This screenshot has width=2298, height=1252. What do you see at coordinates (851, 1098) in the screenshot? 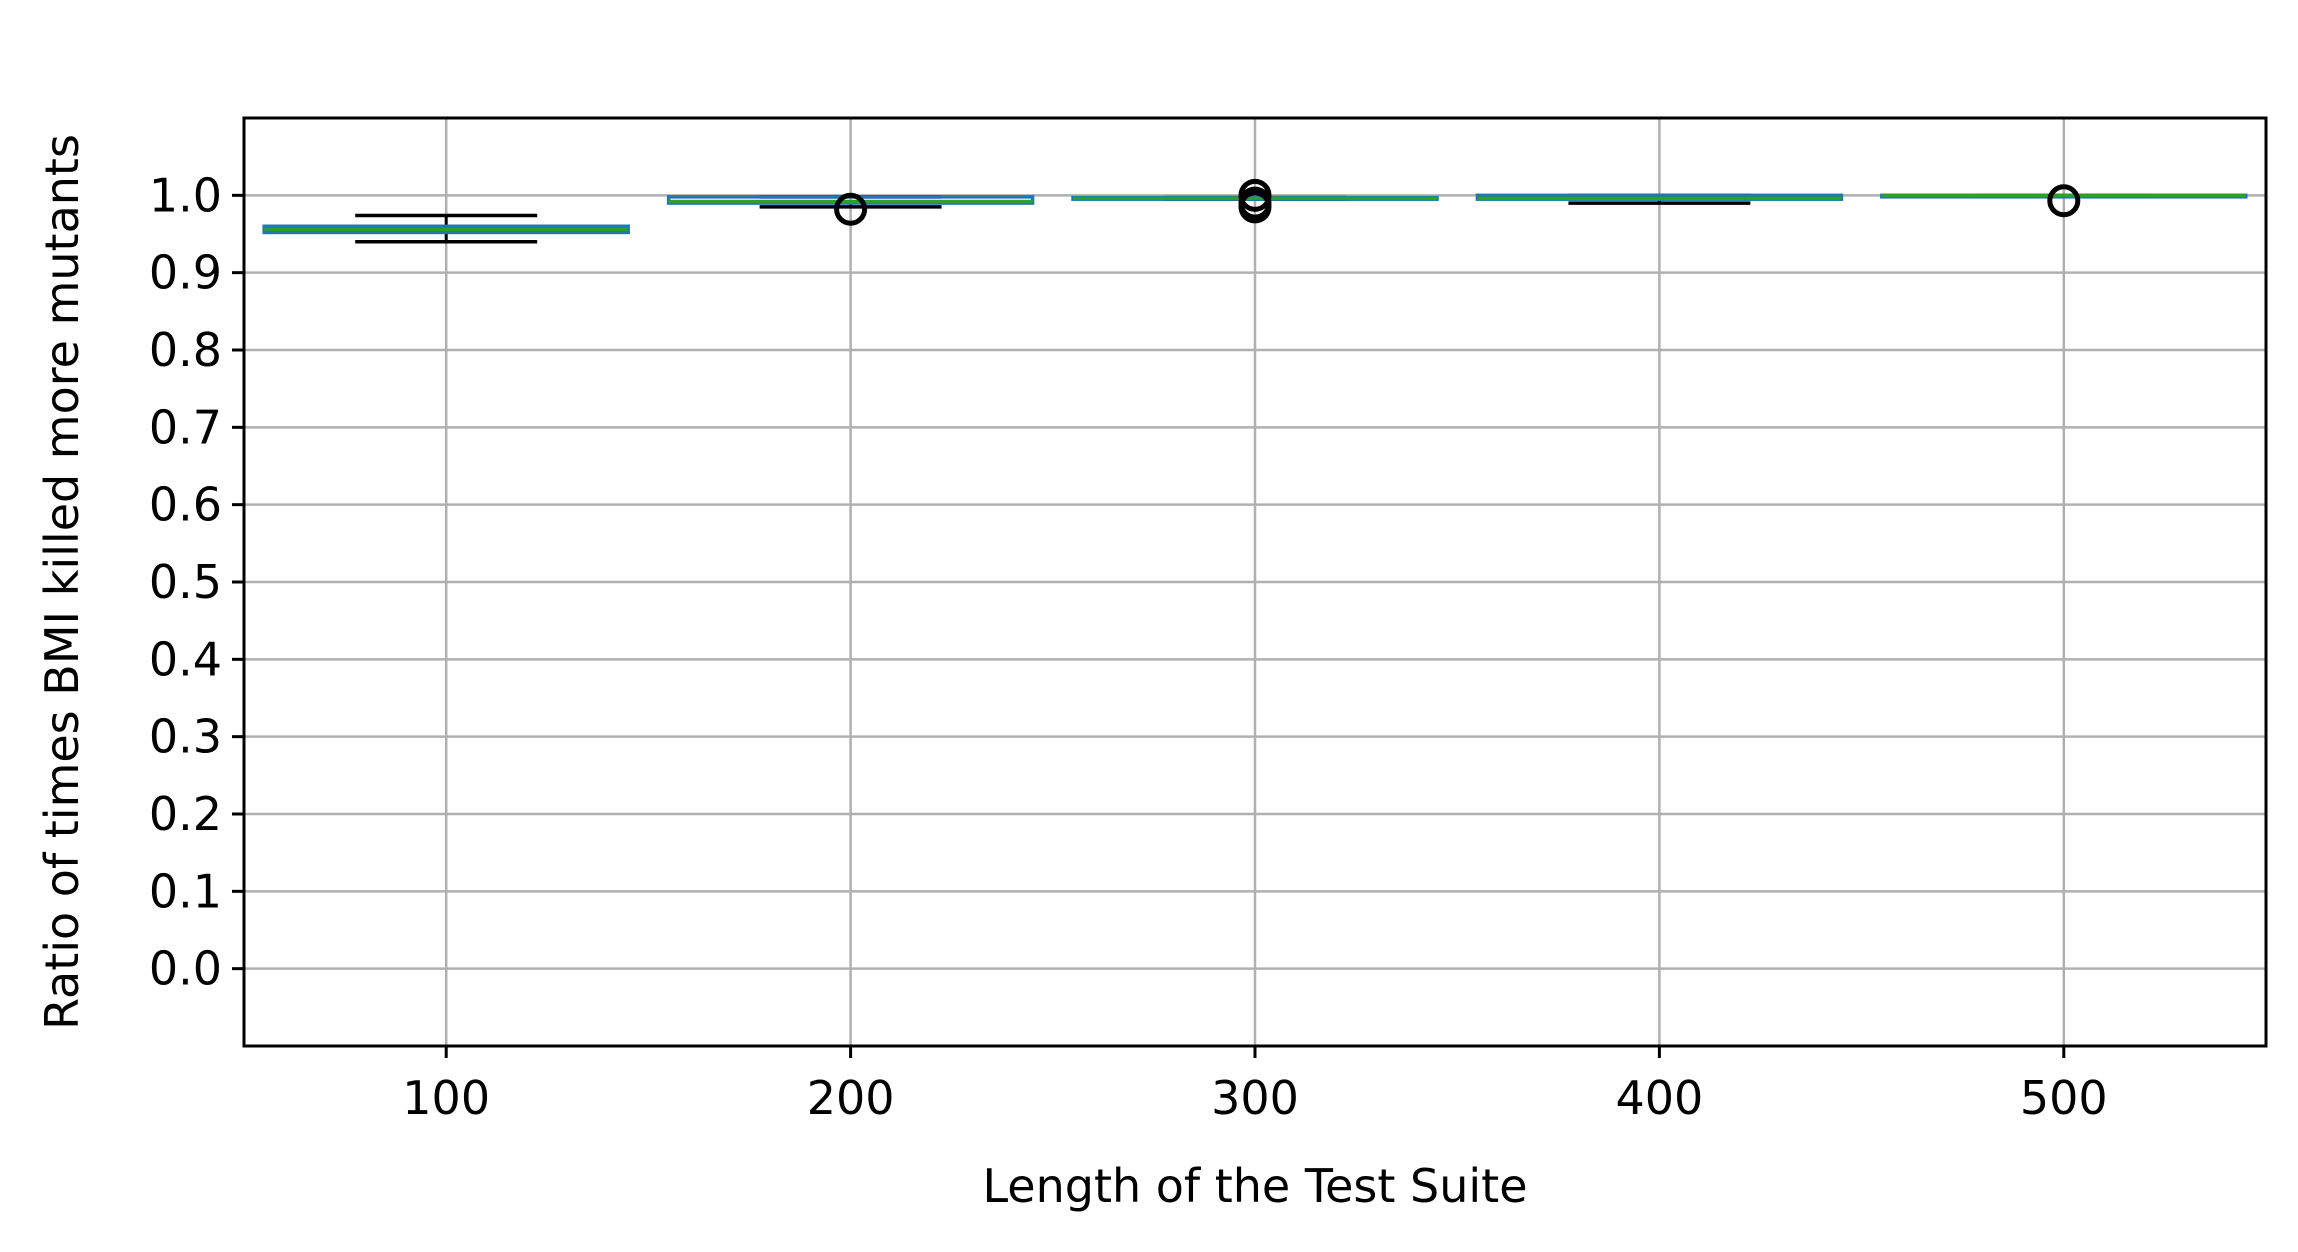
I see `x-tick-label: 200` at bounding box center [851, 1098].